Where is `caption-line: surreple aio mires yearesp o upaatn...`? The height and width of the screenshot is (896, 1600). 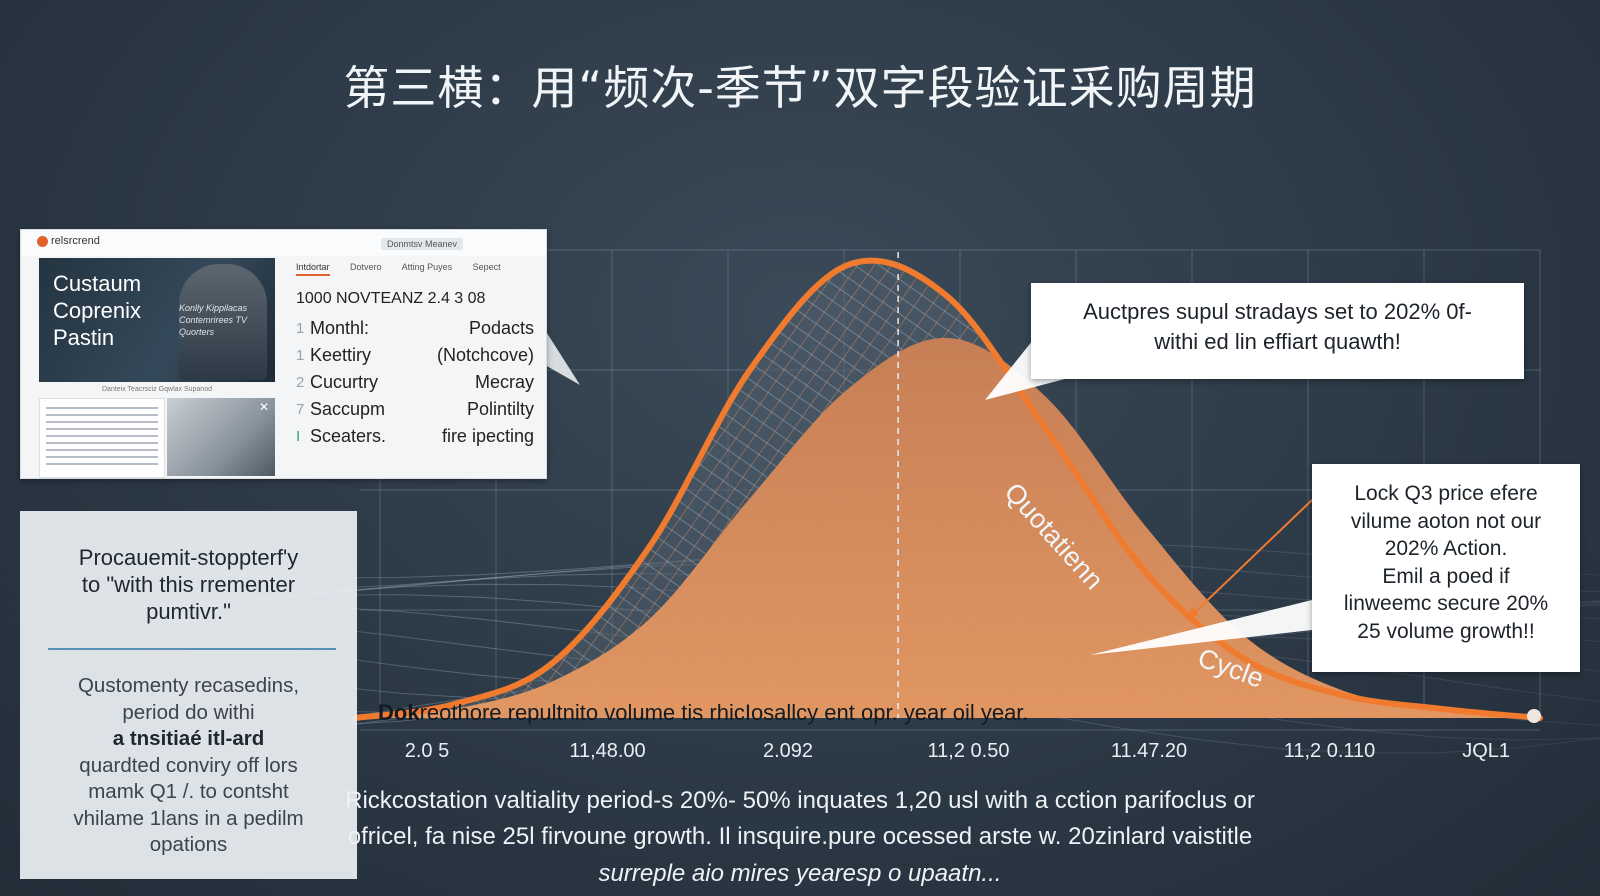
caption-line: surreple aio mires yearesp o upaatn... is located at coordinates (800, 873).